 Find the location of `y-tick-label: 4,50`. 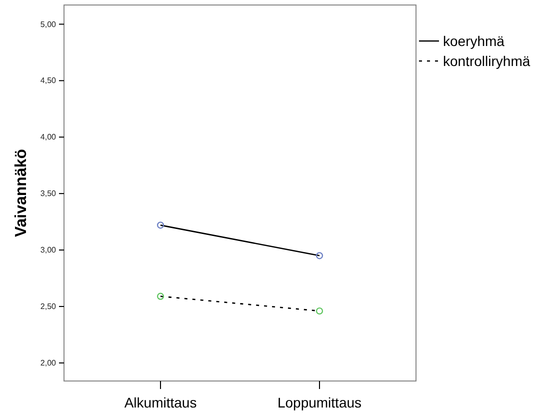

y-tick-label: 4,50 is located at coordinates (48, 81).